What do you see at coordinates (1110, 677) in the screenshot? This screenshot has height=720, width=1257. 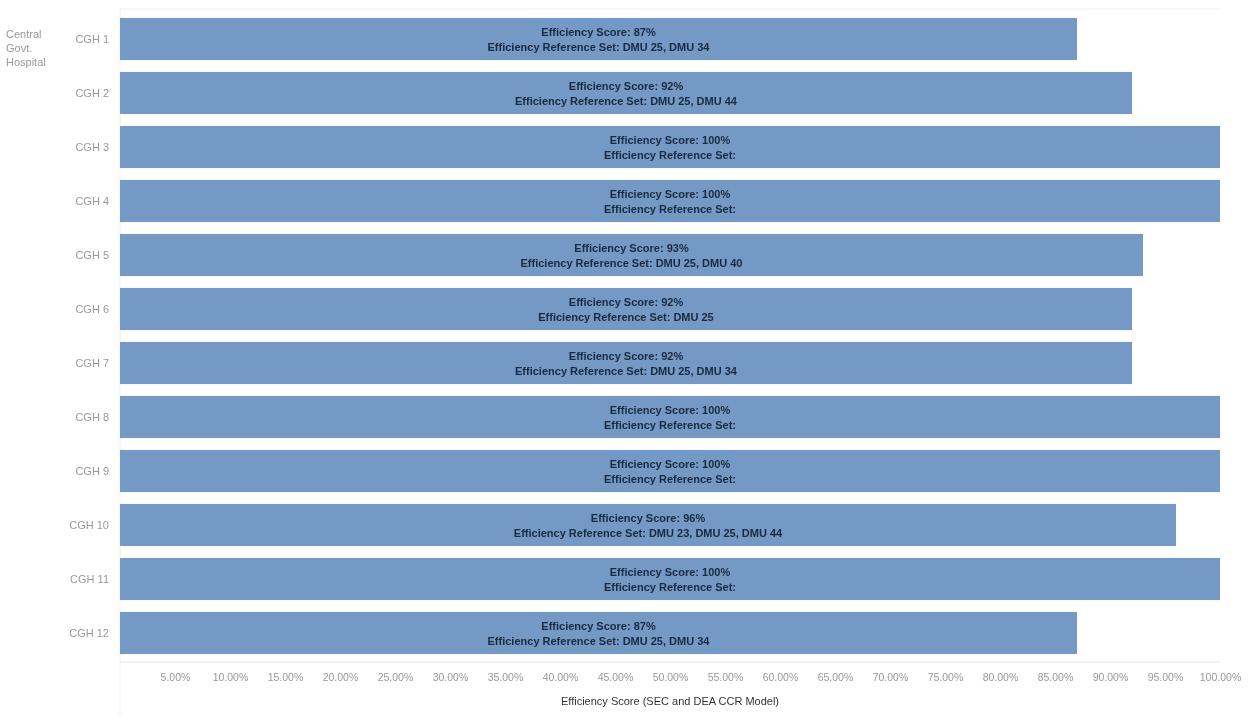 I see `x-tick-label: 90.00%` at bounding box center [1110, 677].